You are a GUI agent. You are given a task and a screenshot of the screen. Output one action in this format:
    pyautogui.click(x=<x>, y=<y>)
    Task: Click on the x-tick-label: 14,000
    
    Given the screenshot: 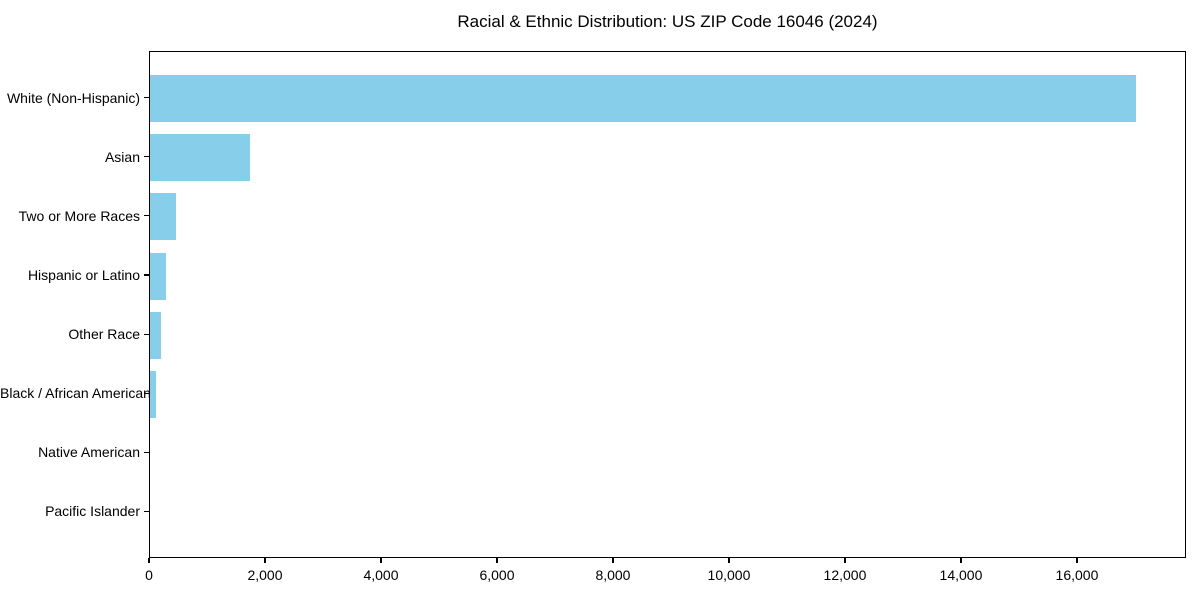 What is the action you would take?
    pyautogui.click(x=961, y=575)
    